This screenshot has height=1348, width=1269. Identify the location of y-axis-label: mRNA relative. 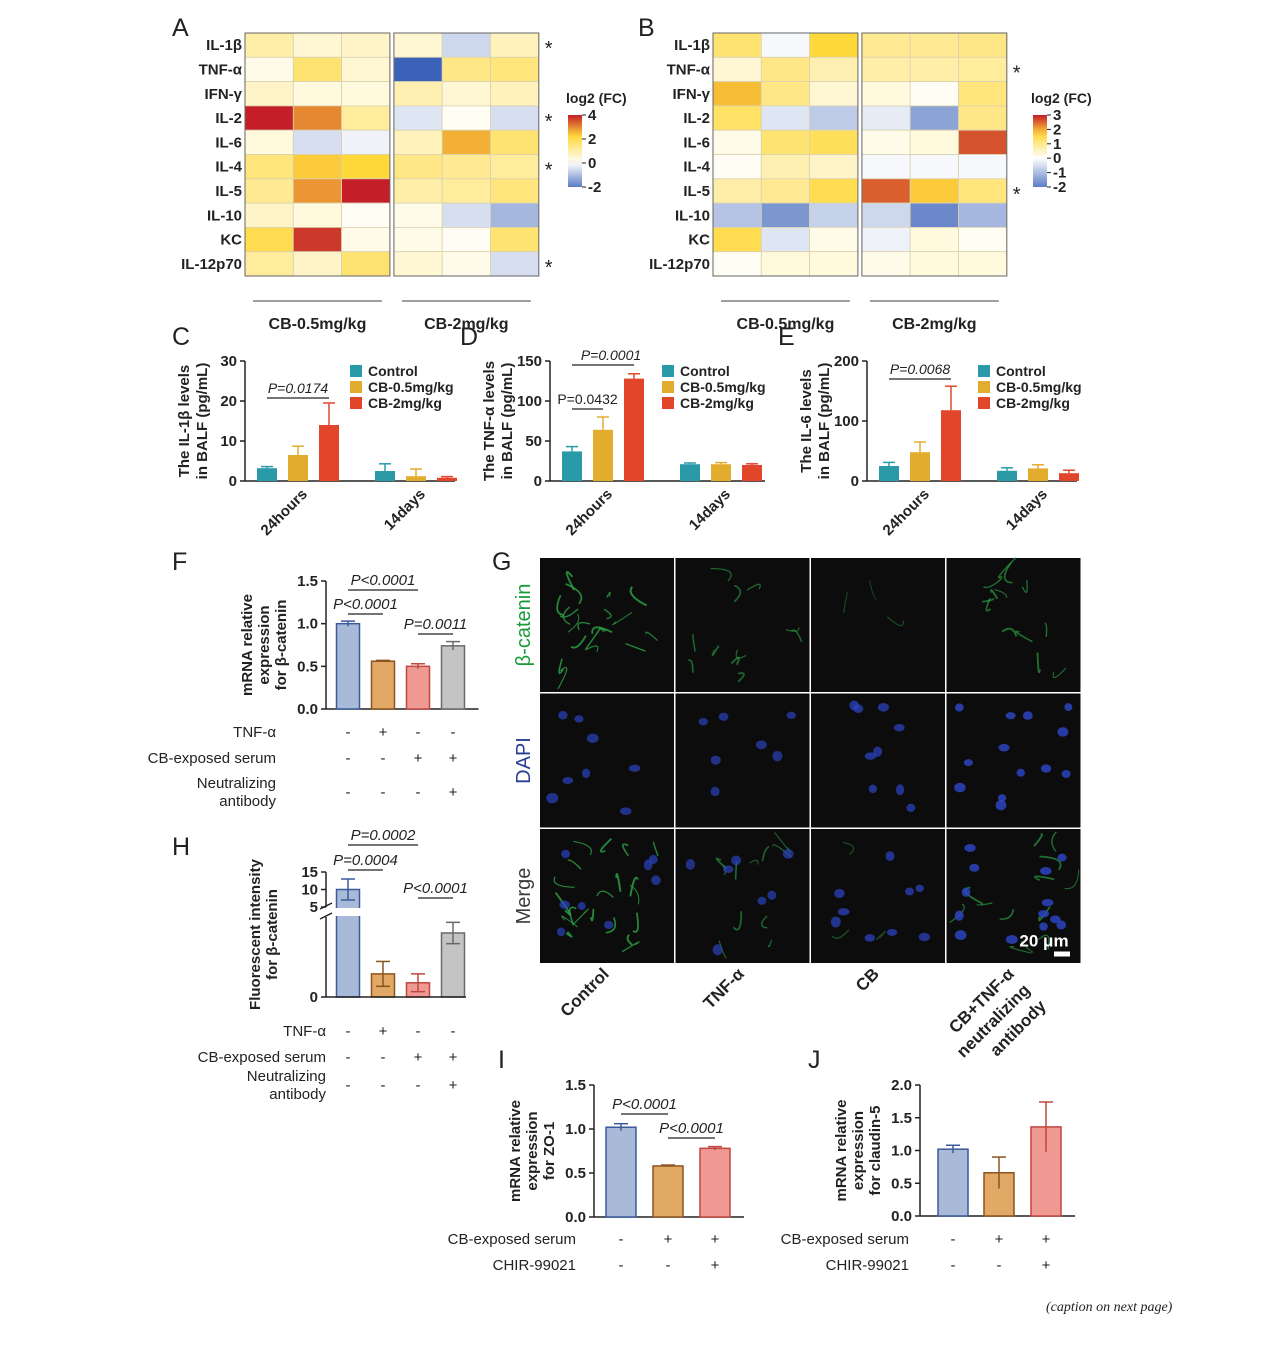
(247, 645).